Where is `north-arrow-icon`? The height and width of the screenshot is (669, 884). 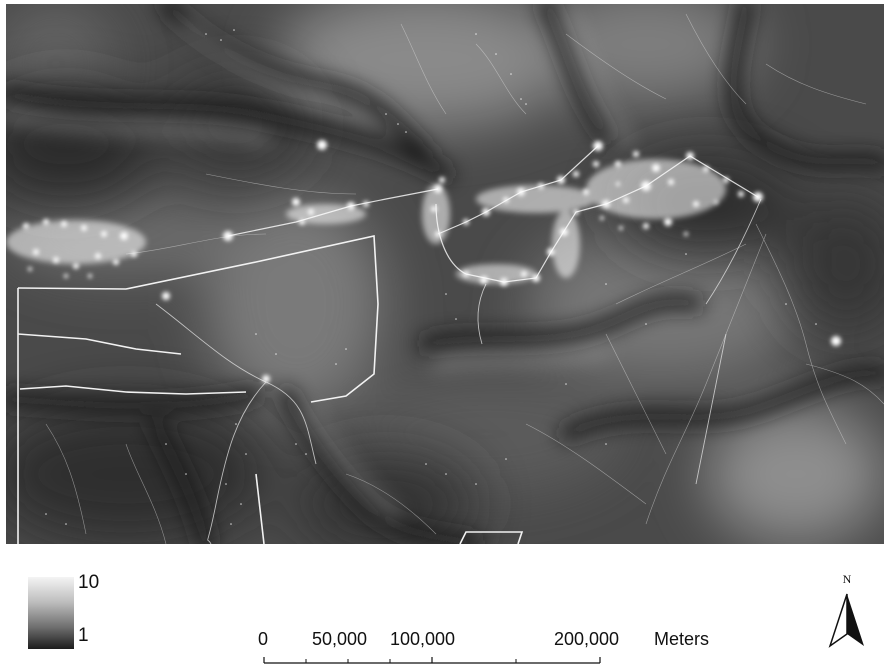
north-arrow-icon is located at coordinates (846, 620).